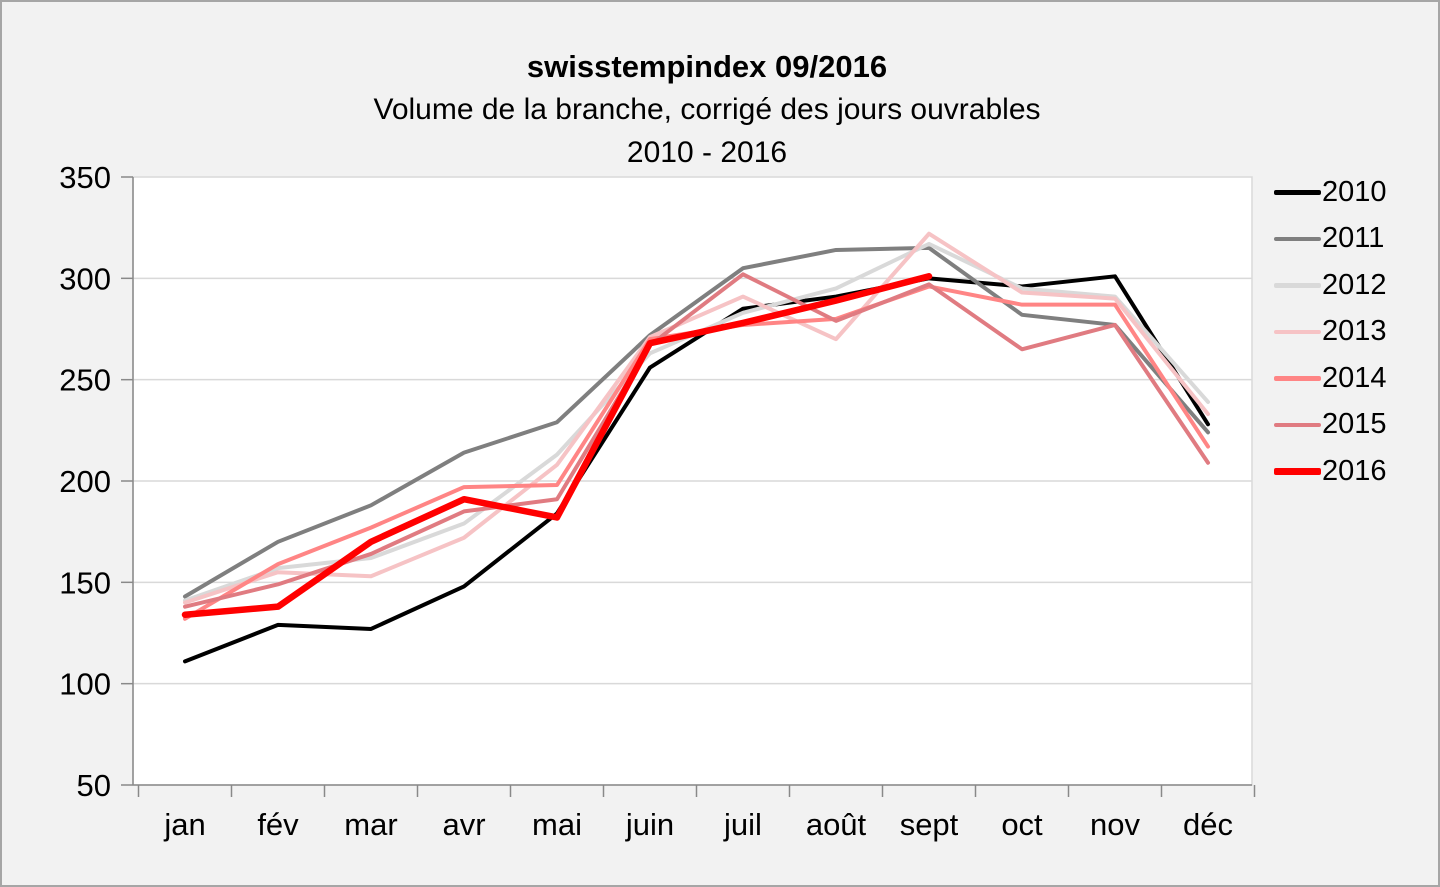 This screenshot has height=887, width=1440. What do you see at coordinates (1297, 424) in the screenshot?
I see `legend-swatch-2015` at bounding box center [1297, 424].